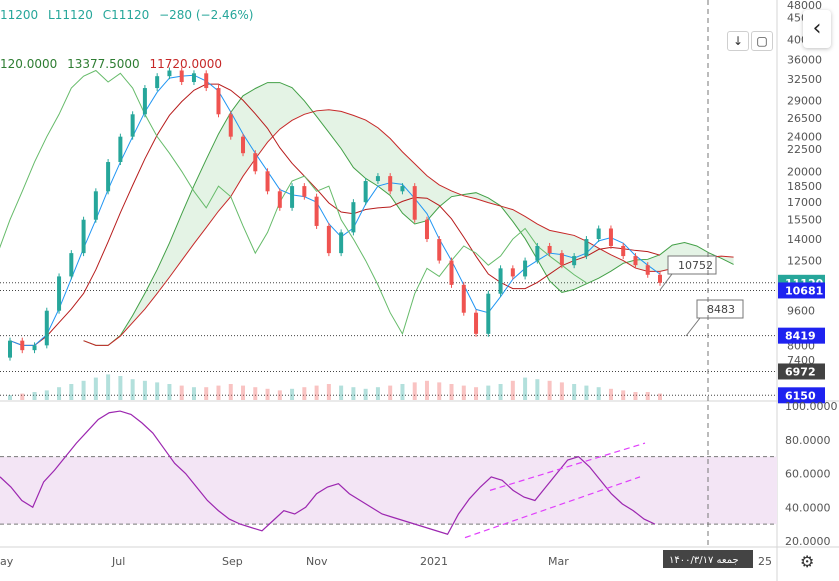 Image resolution: width=839 pixels, height=581 pixels. Describe the element at coordinates (804, 220) in the screenshot. I see `price-tick-label: 15500` at that location.